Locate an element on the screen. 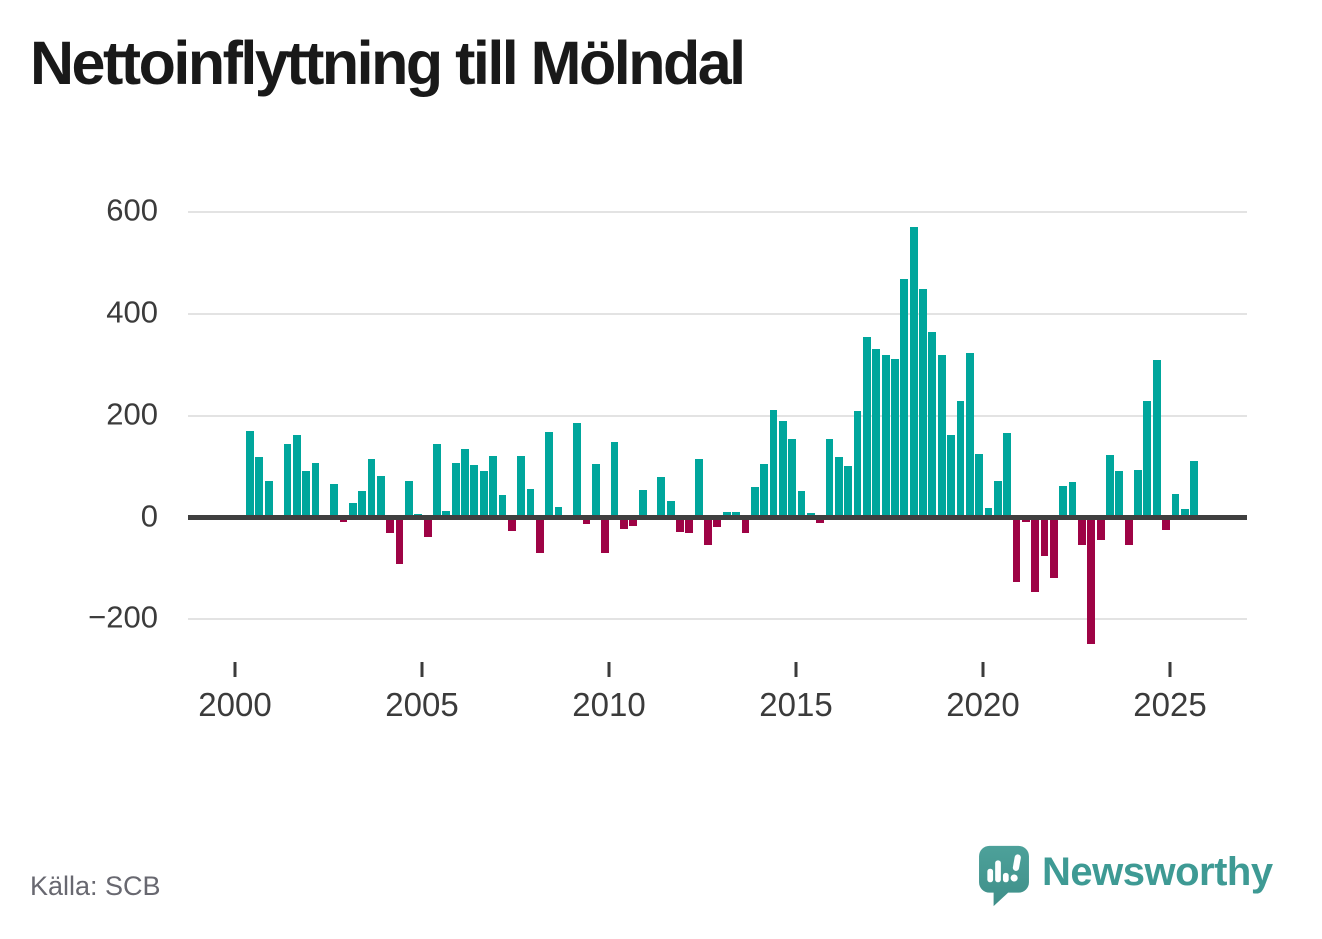  y-axis-label: 400 is located at coordinates (132, 312).